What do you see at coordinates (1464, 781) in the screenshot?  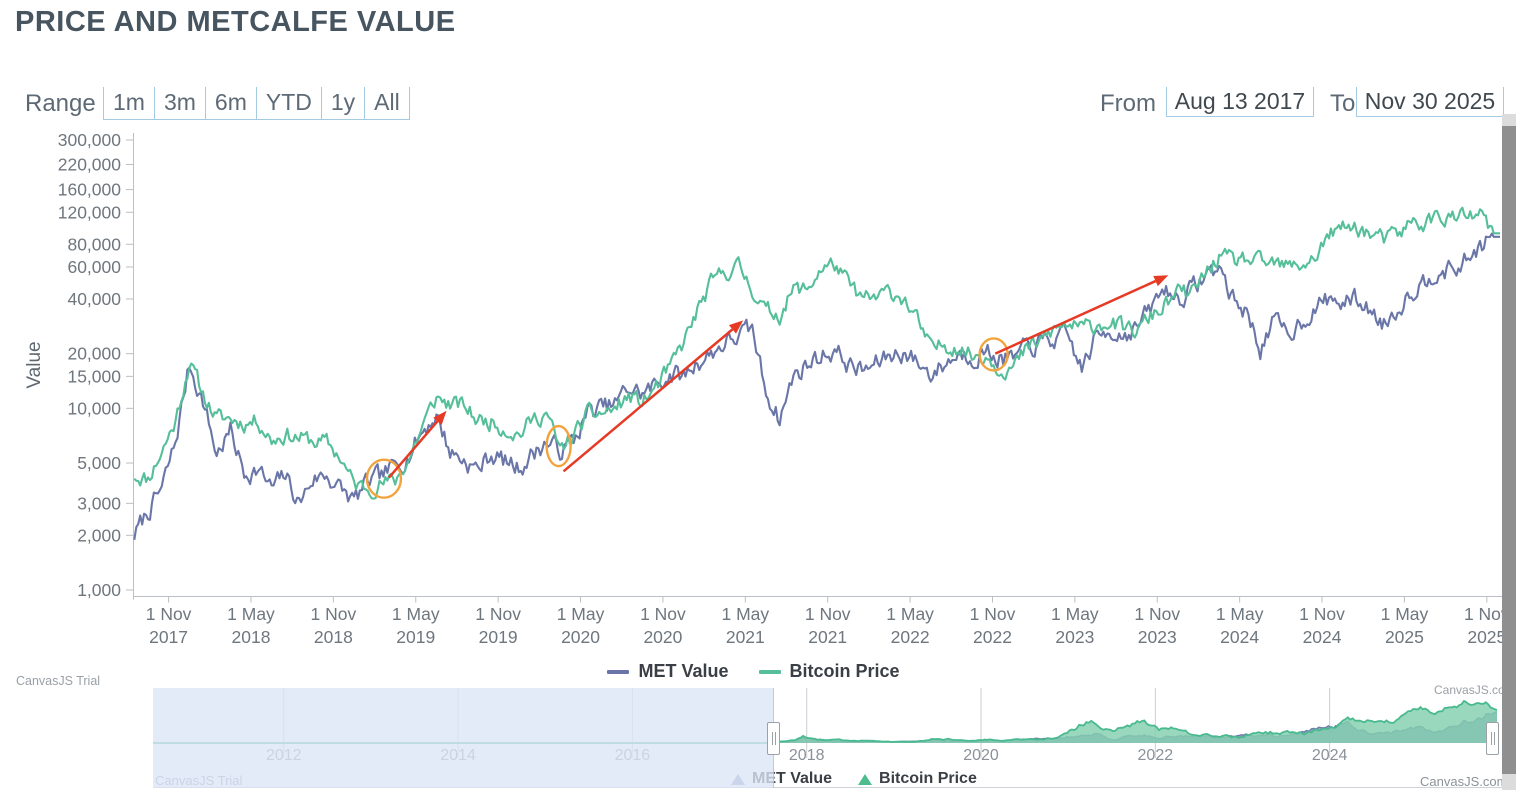 I see `watermark-canvasjs-link-bottom: CanvasJS.com` at bounding box center [1464, 781].